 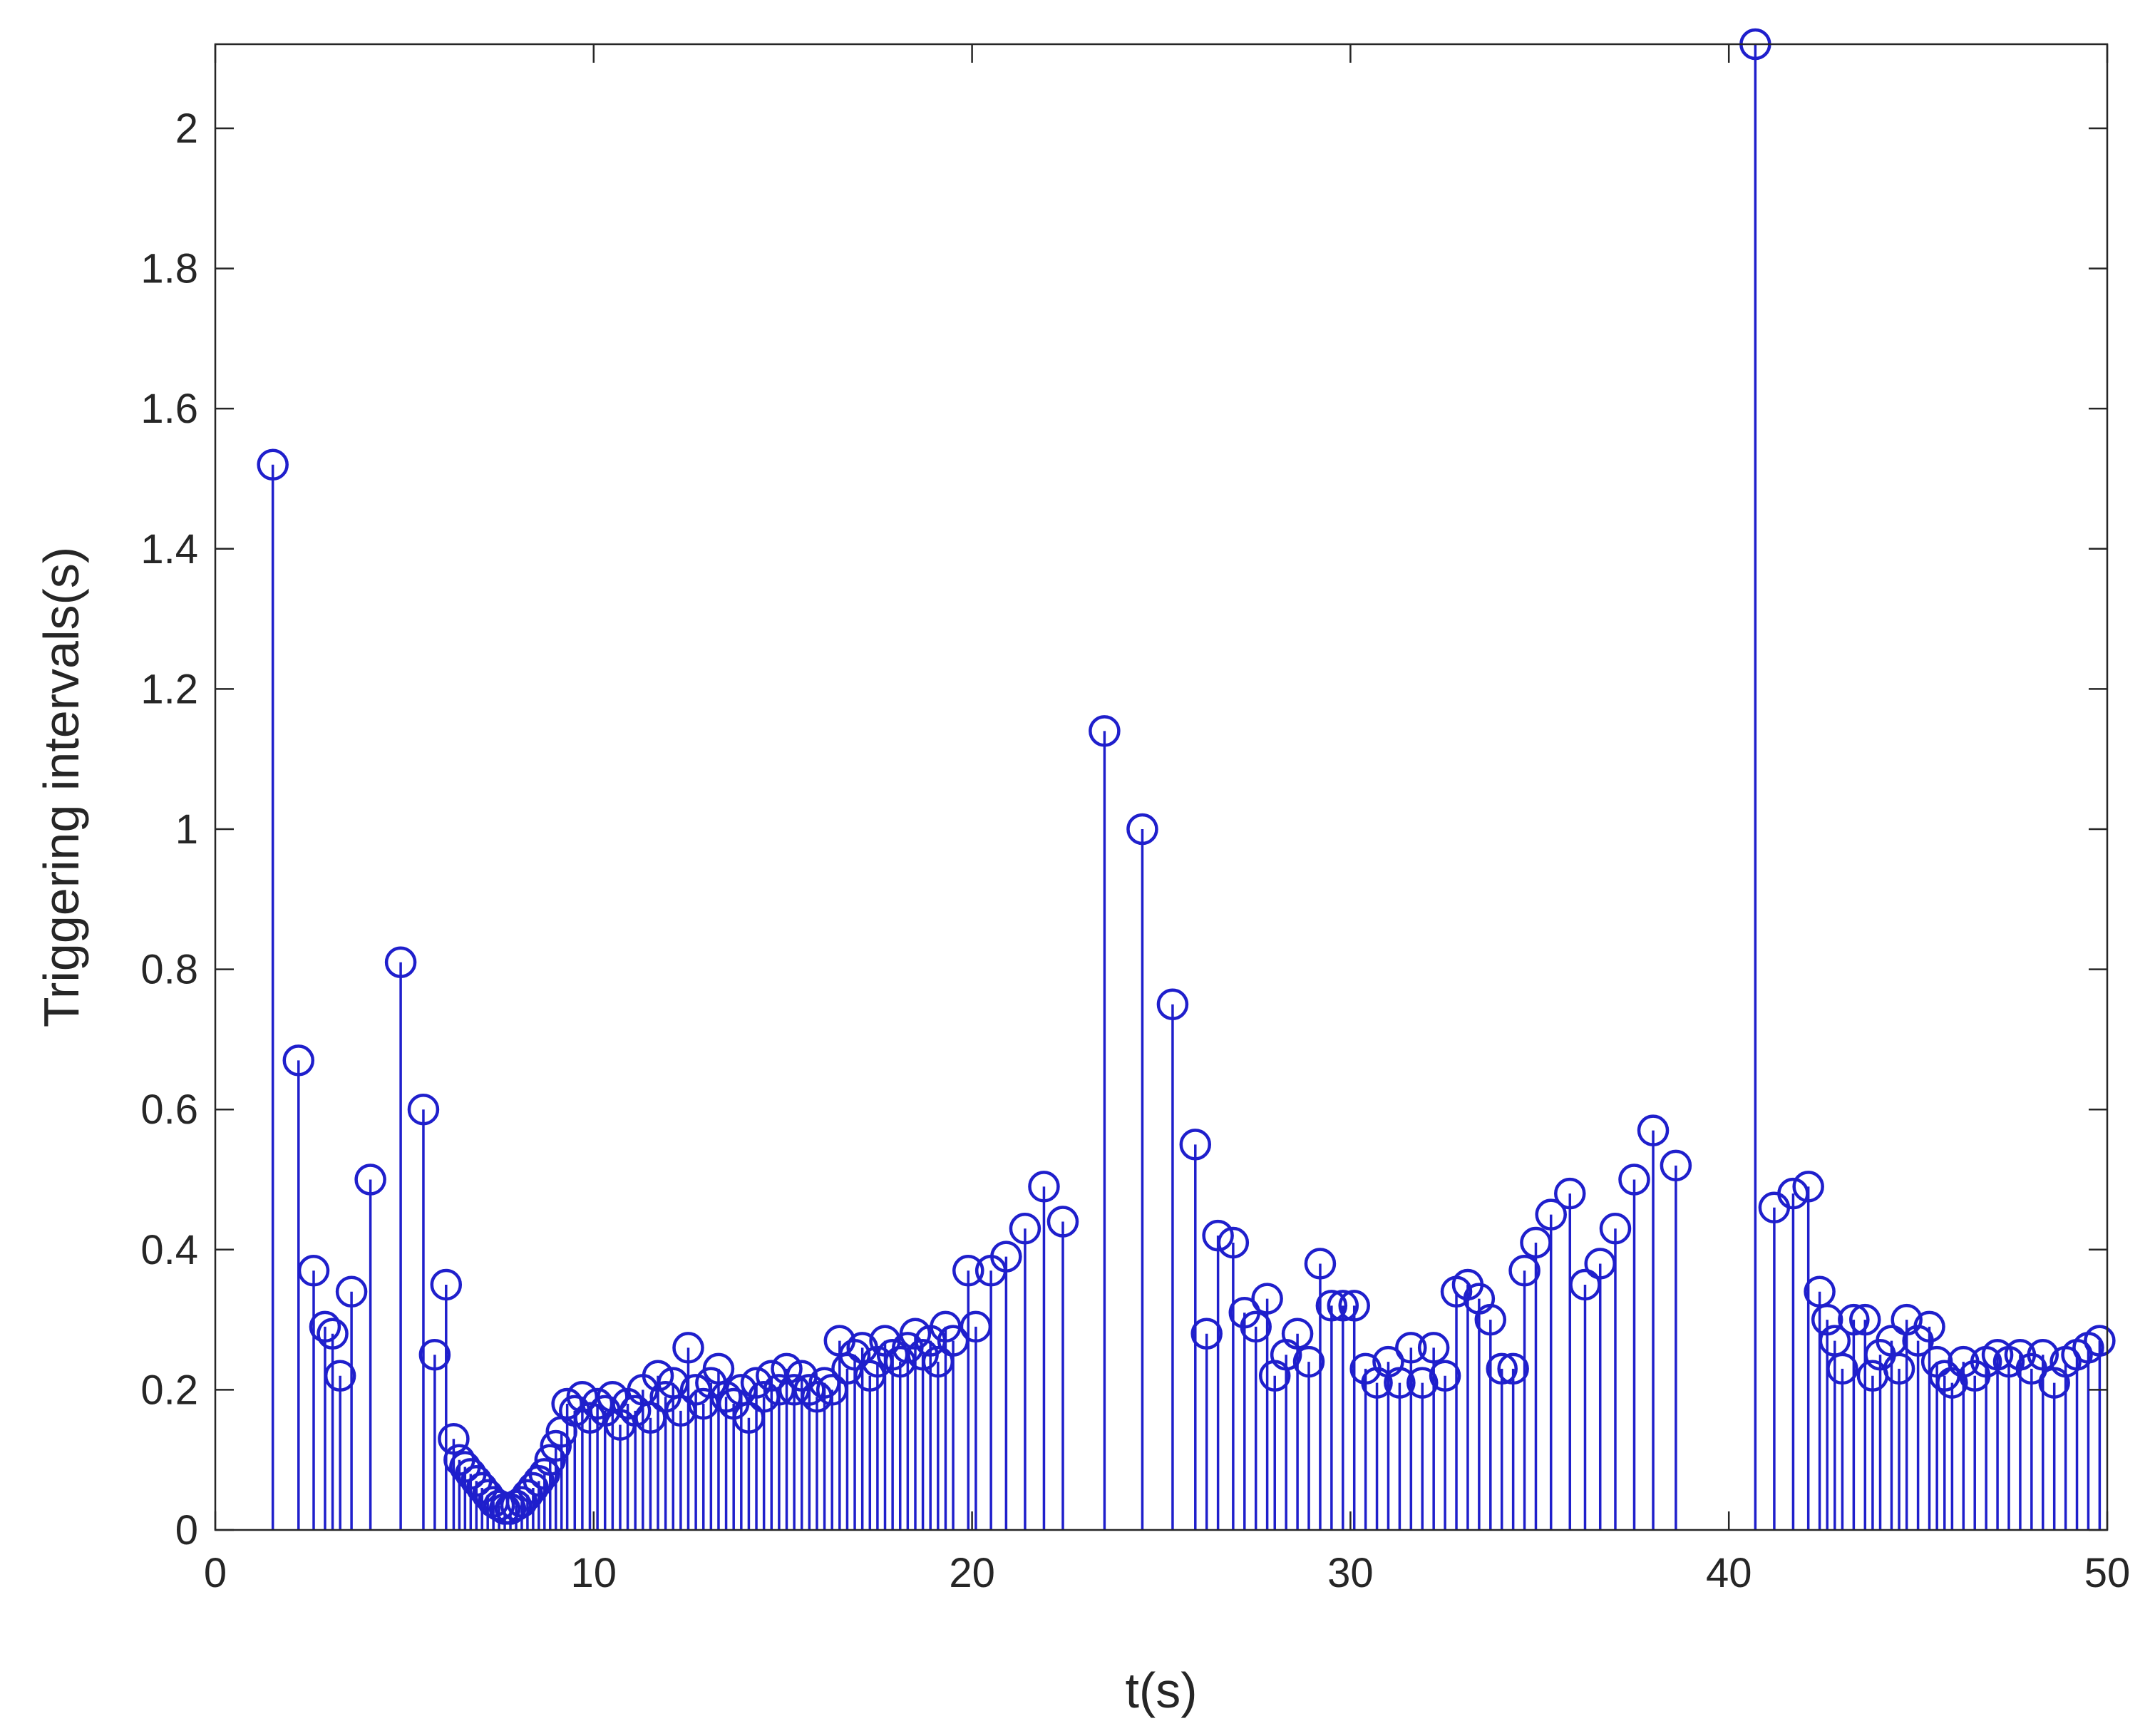 What do you see at coordinates (187, 129) in the screenshot?
I see `y-tick-label: 2` at bounding box center [187, 129].